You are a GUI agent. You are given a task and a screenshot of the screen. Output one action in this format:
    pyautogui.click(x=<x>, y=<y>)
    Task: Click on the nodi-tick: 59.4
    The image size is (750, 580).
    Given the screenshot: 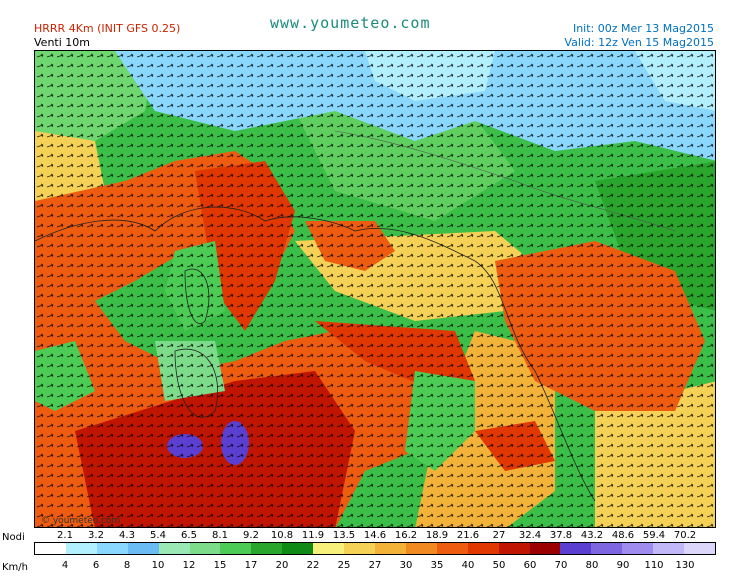 What is the action you would take?
    pyautogui.click(x=654, y=535)
    